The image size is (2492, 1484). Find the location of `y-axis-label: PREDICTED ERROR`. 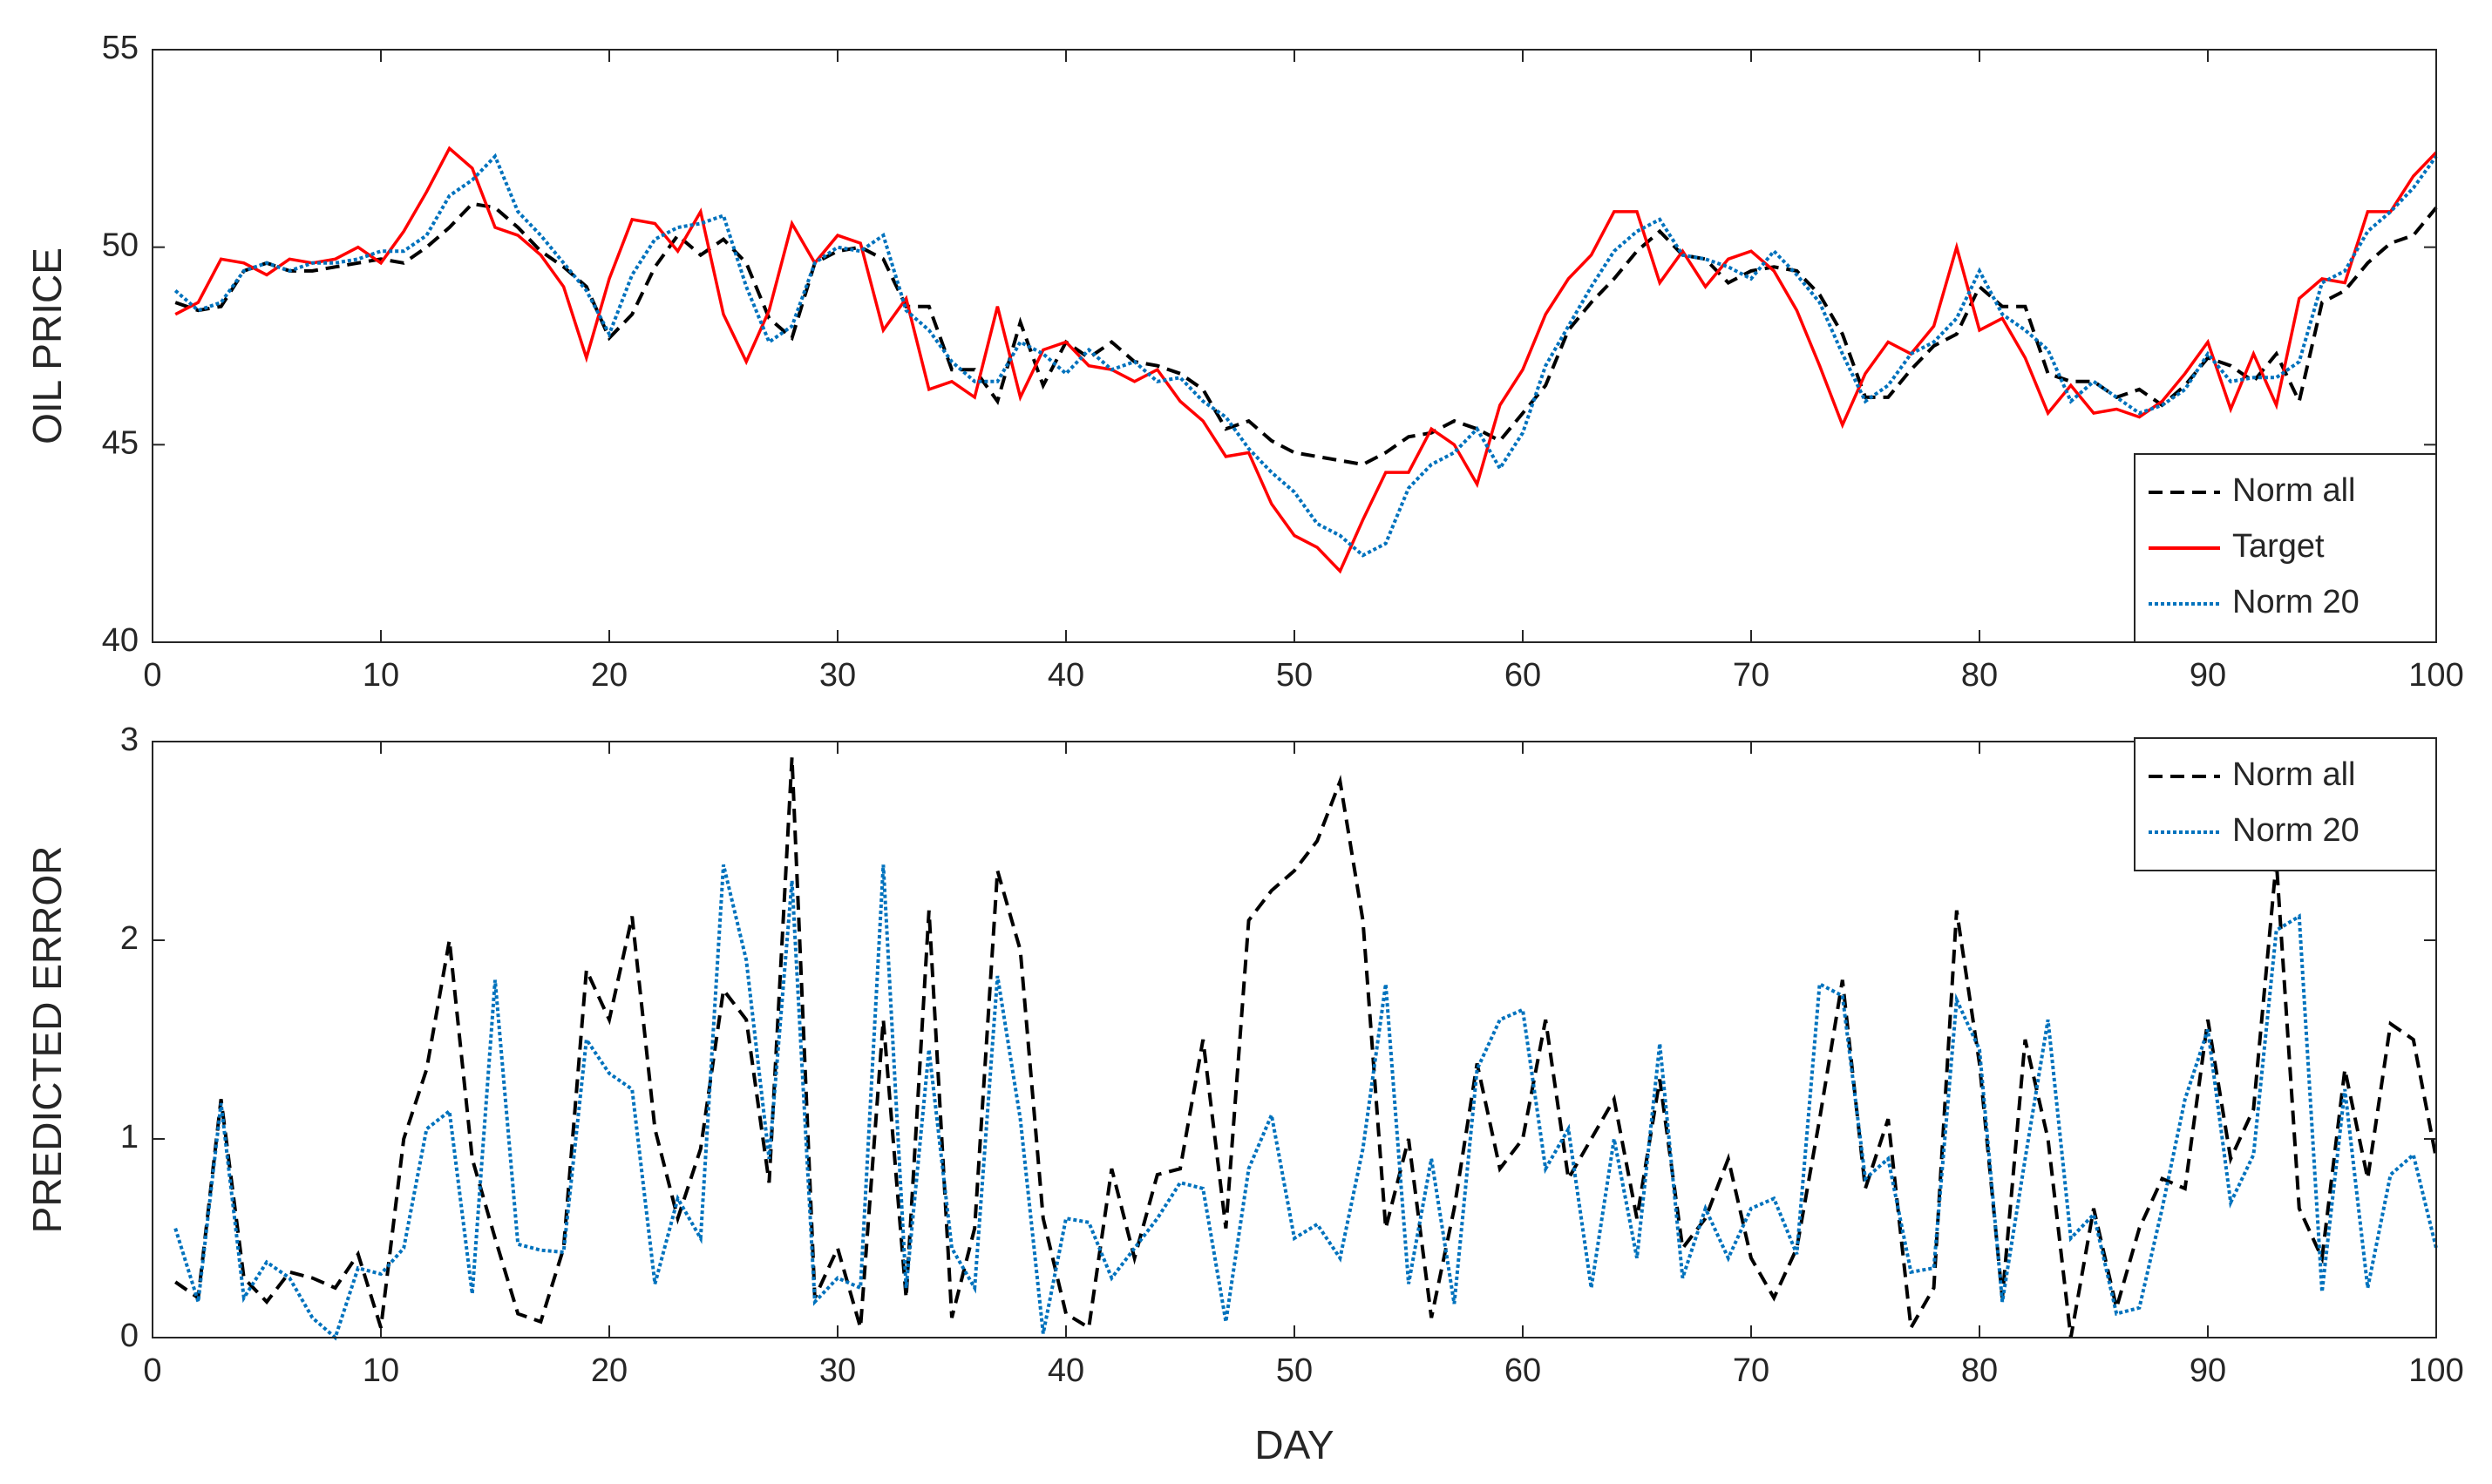

y-axis-label: PREDICTED ERROR is located at coordinates (47, 1040).